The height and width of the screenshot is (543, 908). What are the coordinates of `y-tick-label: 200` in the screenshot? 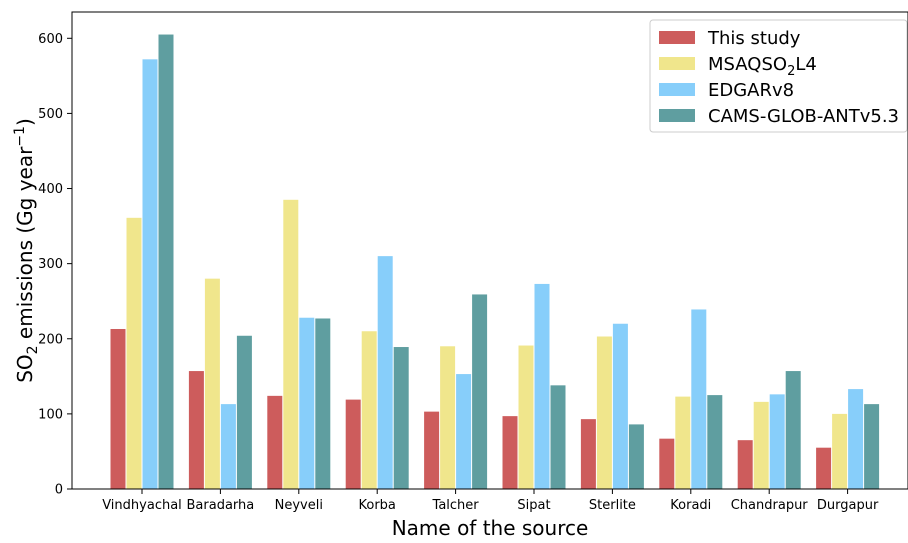 It's located at (50, 339).